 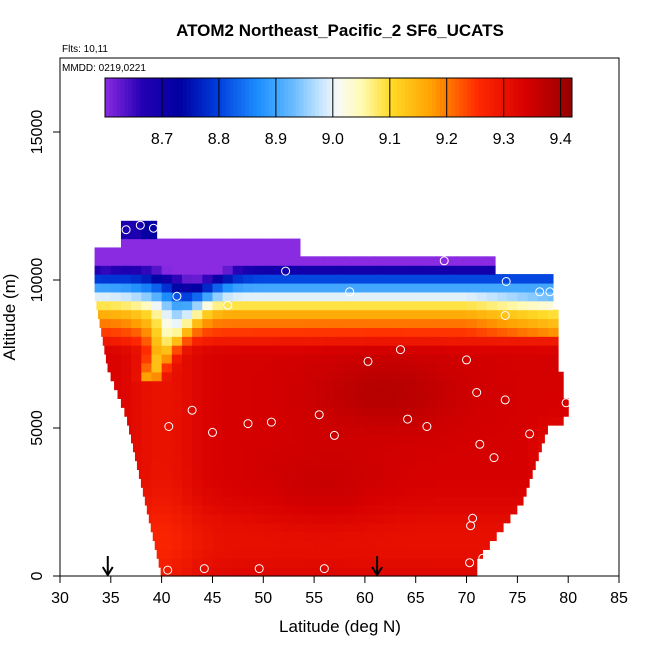 What do you see at coordinates (467, 598) in the screenshot?
I see `x-tick-label: 70` at bounding box center [467, 598].